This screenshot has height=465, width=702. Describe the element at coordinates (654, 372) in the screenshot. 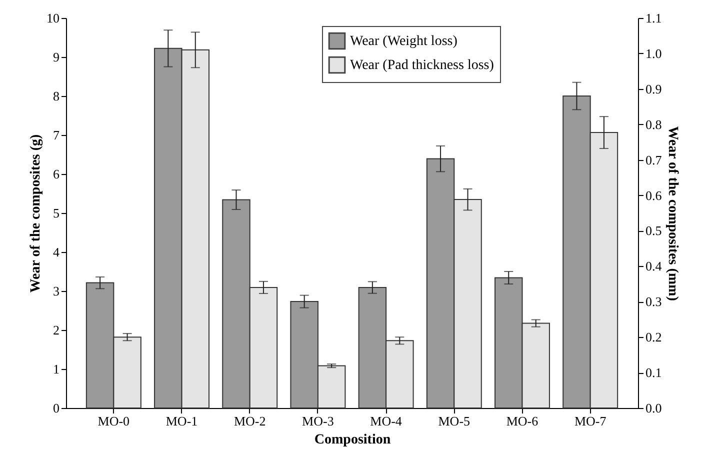

I see `y2-tick-label: 0.1` at that location.